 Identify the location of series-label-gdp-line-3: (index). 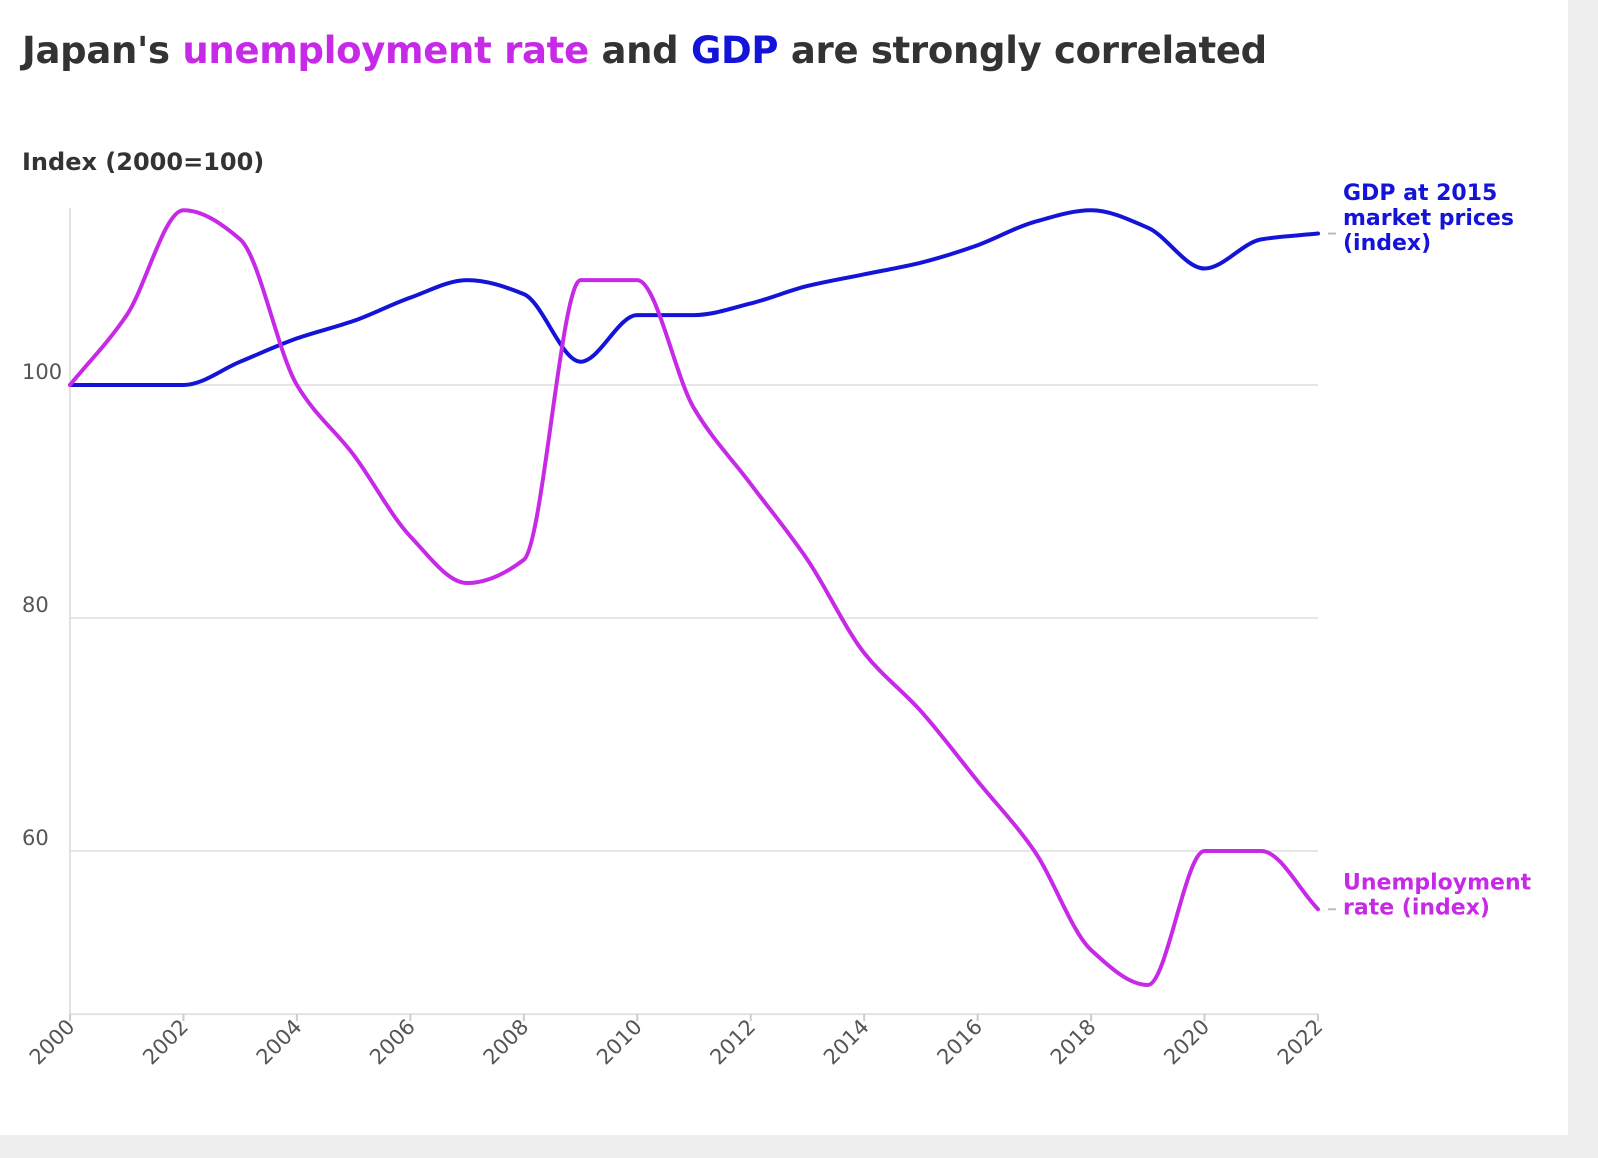
(1387, 243).